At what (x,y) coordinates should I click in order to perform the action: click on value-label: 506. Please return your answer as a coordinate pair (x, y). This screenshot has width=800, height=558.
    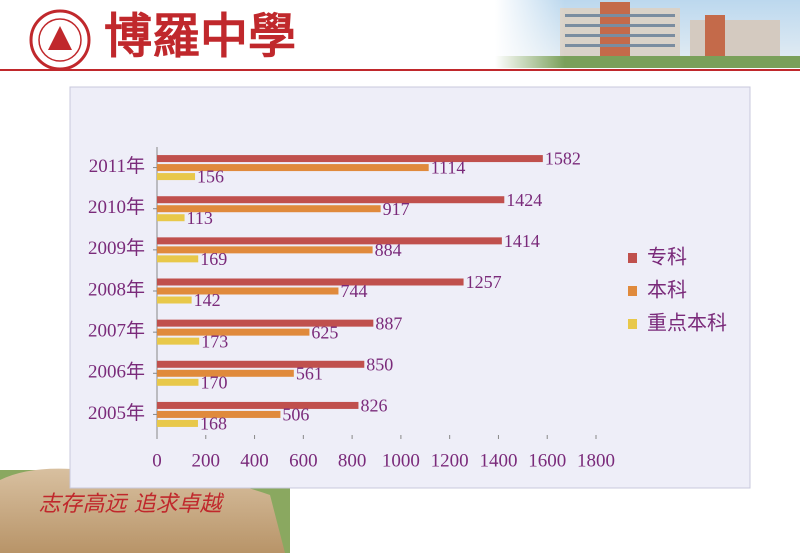
    Looking at the image, I should click on (295, 415).